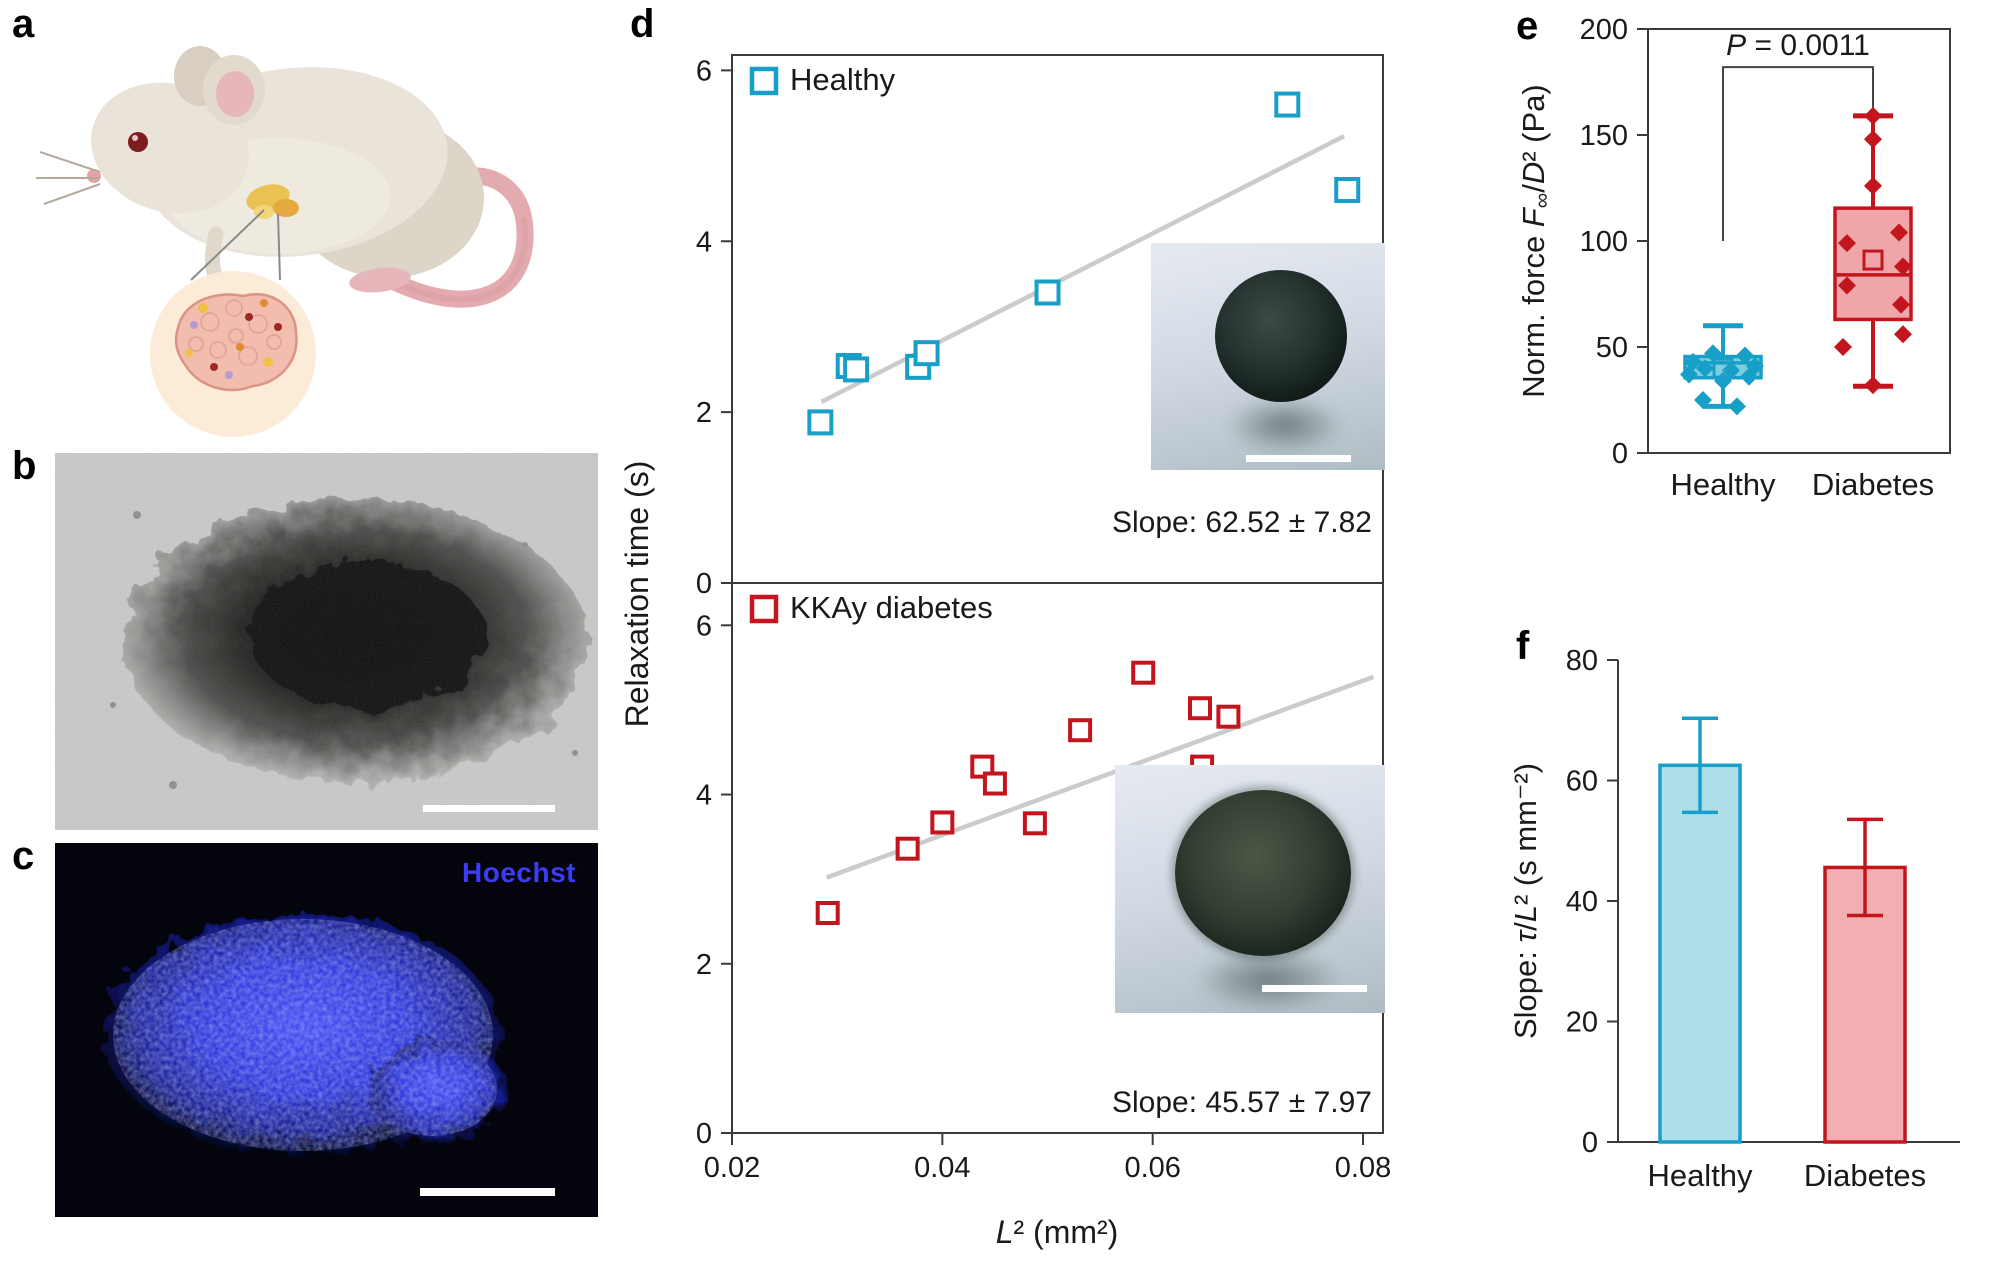  I want to click on islet-cell-dots, so click(233, 339).